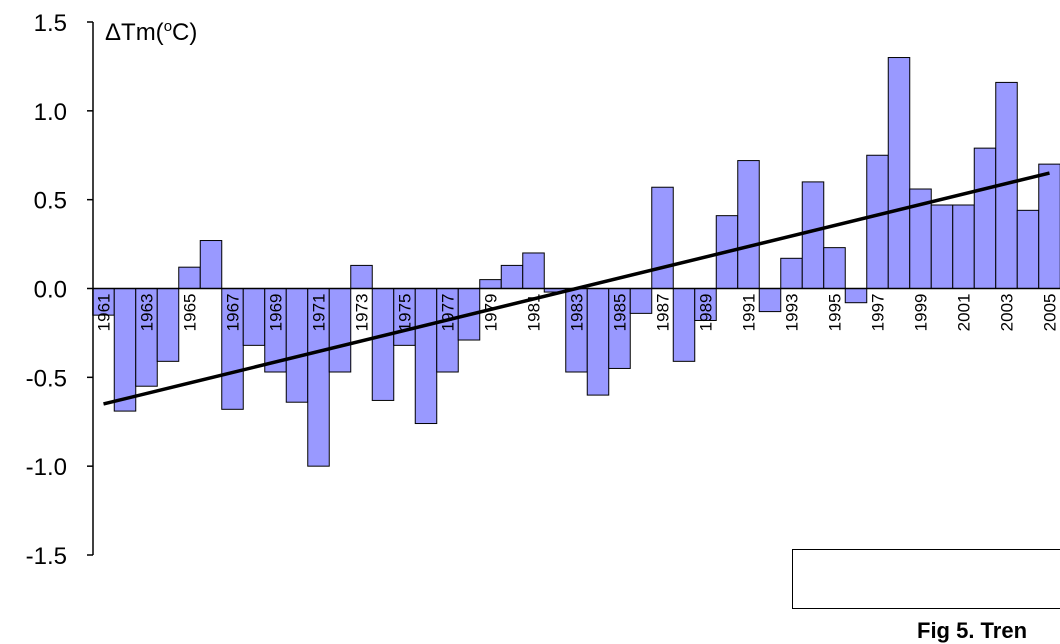 This screenshot has width=1060, height=644. Describe the element at coordinates (340, 330) in the screenshot. I see `bar-1972` at that location.